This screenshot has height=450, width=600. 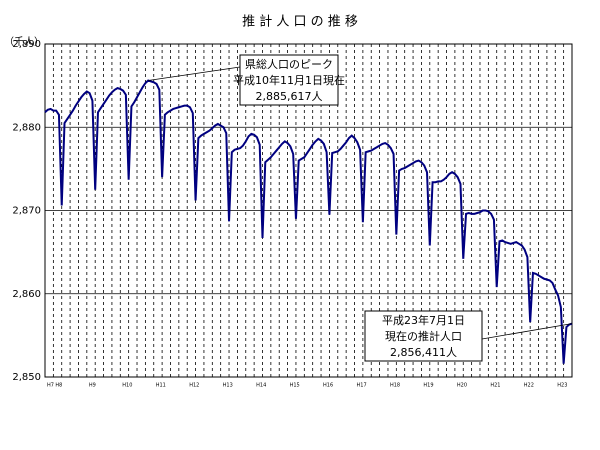 What do you see at coordinates (161, 386) in the screenshot?
I see `x-tick-label: H11` at bounding box center [161, 386].